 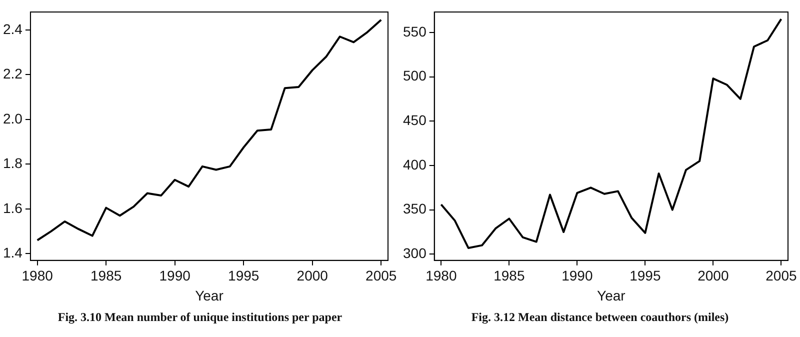 I want to click on y-tick-label: 2.2, so click(x=12, y=74).